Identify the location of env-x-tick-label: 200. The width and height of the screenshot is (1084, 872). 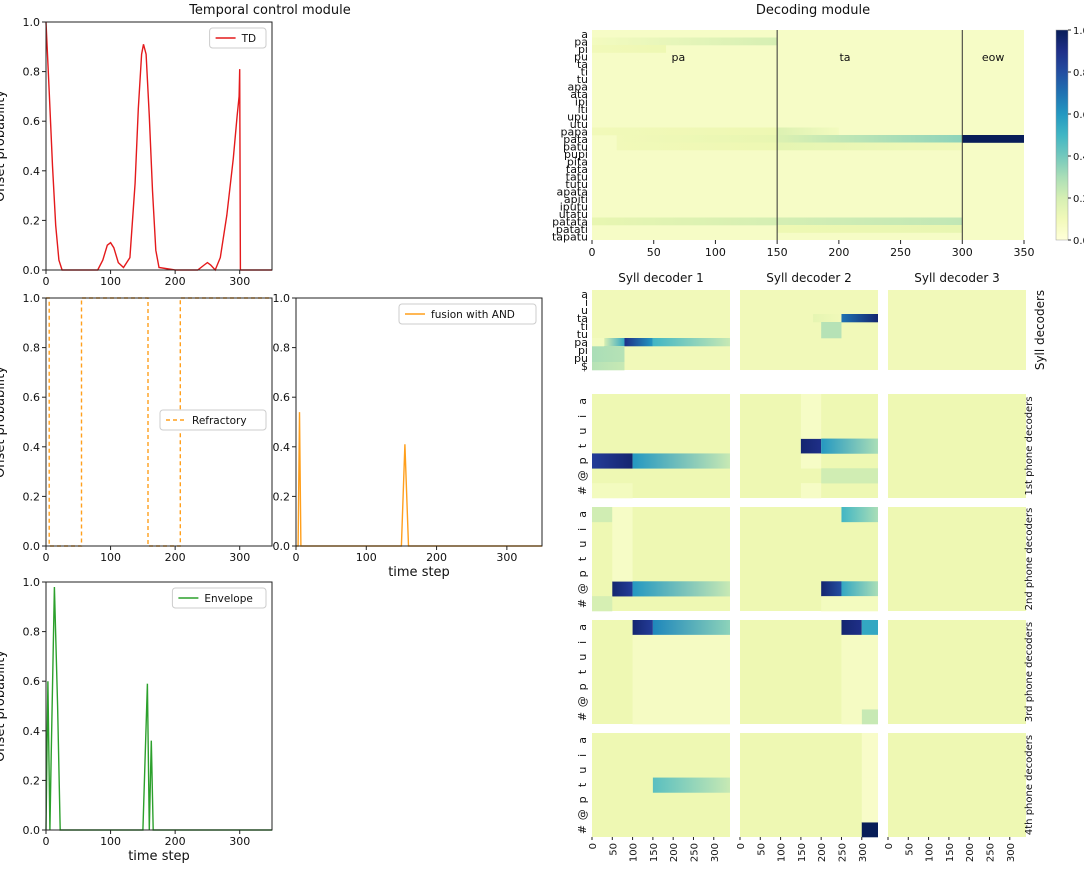
(175, 841).